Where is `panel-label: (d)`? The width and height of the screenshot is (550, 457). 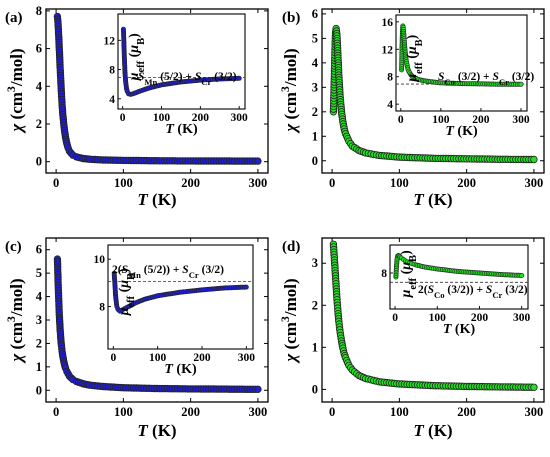 panel-label: (d) is located at coordinates (291, 247).